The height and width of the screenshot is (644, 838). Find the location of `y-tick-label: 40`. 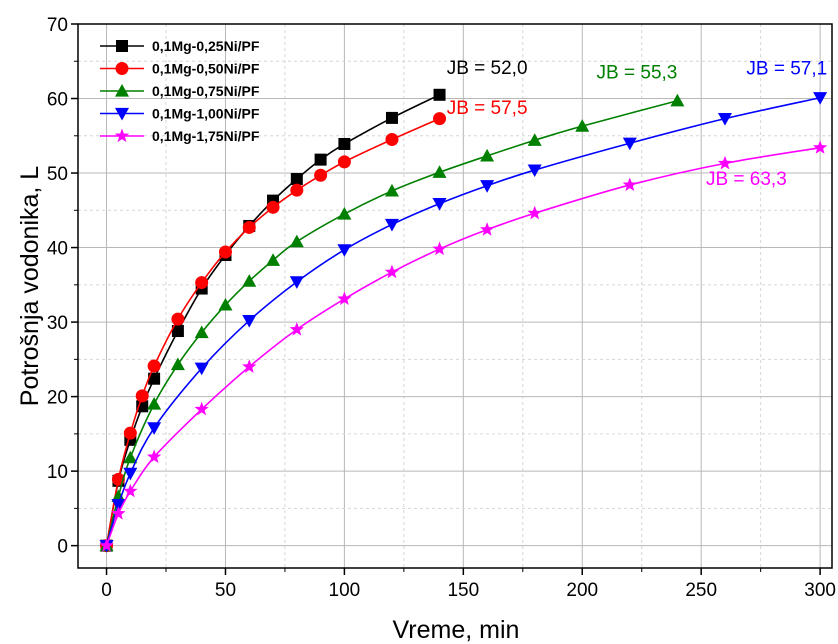

y-tick-label: 40 is located at coordinates (57, 249).